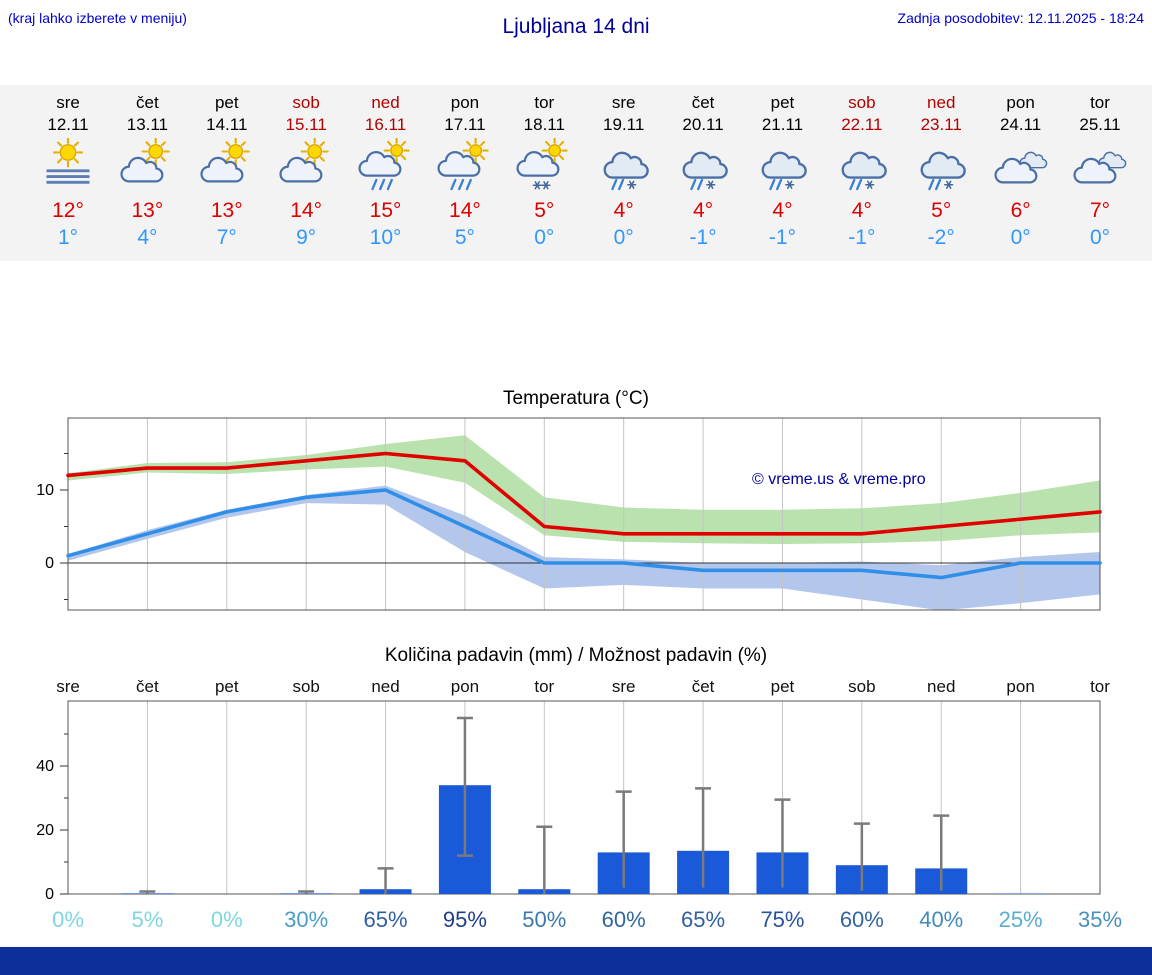 This screenshot has width=1152, height=975. What do you see at coordinates (45, 490) in the screenshot?
I see `y-tick-label: 10` at bounding box center [45, 490].